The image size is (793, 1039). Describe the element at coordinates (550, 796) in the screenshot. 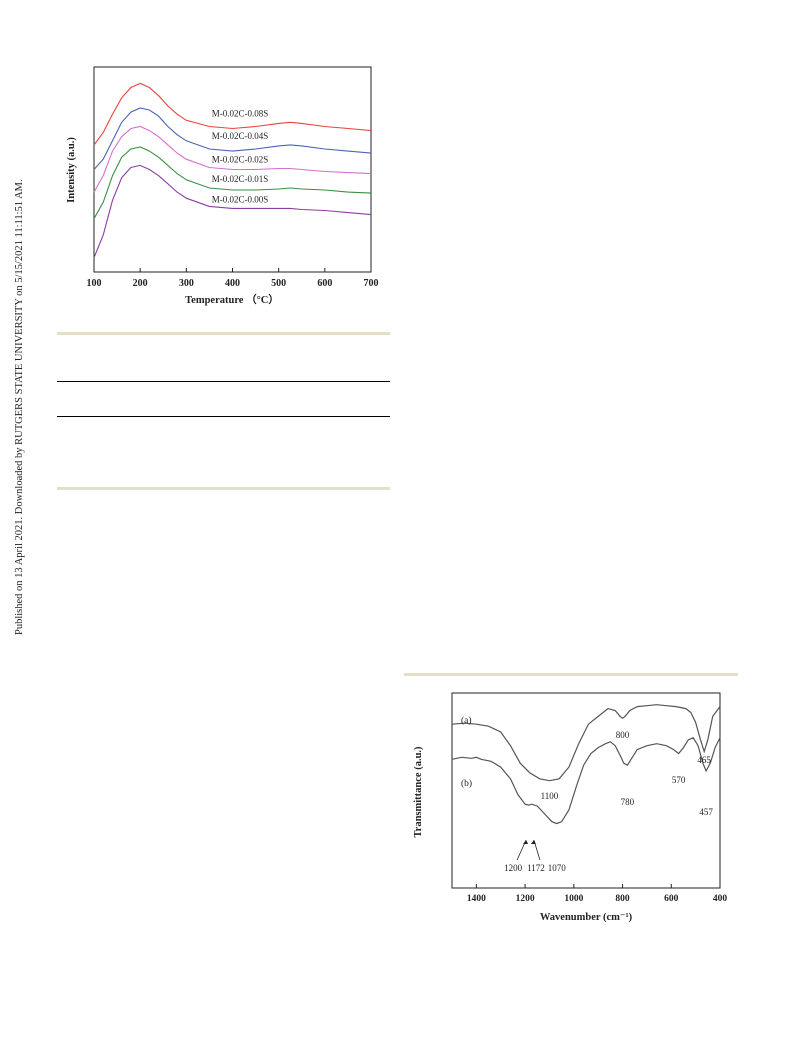

I see `peak-label: 1100` at that location.